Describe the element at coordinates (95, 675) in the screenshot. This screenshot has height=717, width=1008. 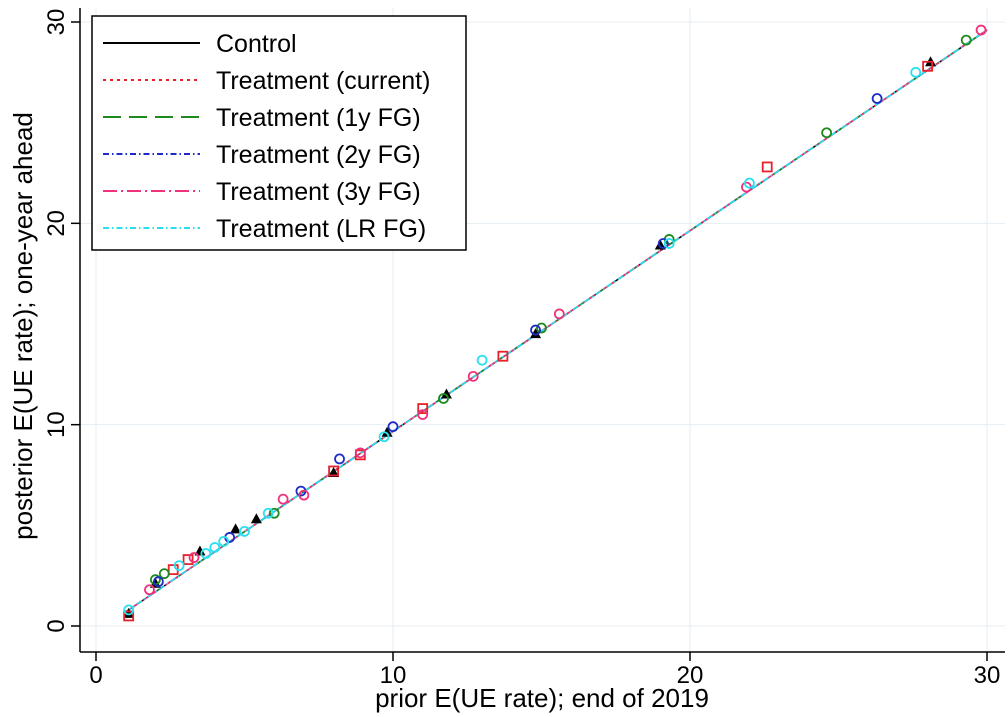
I see `x-tick-label: 0` at that location.